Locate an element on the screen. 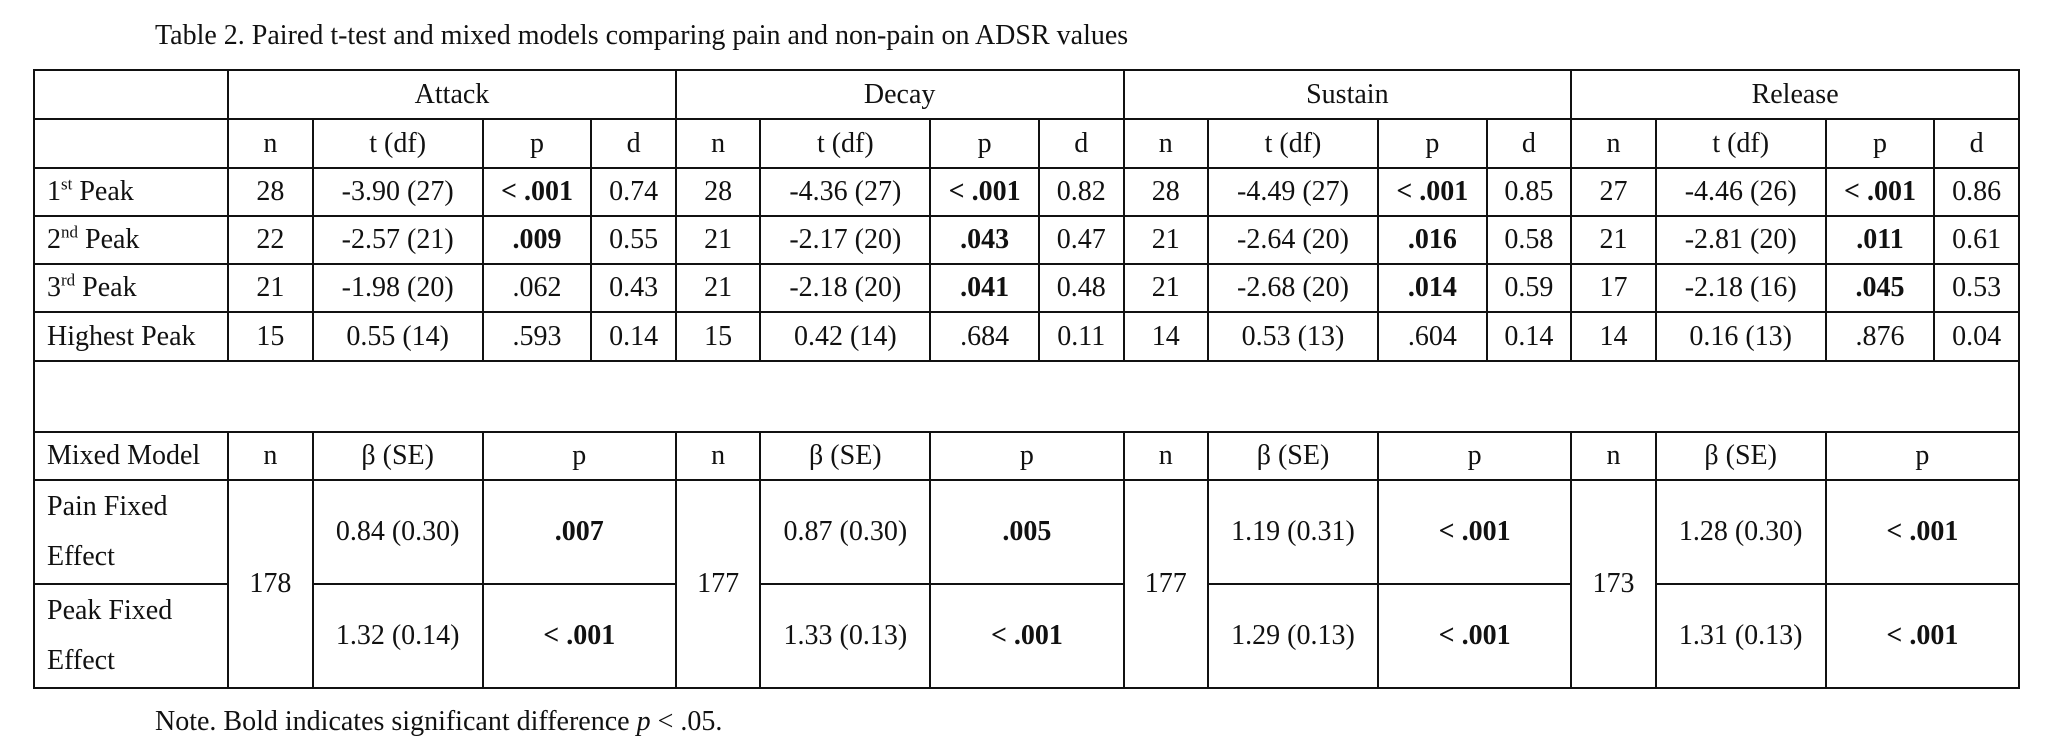 The width and height of the screenshot is (2052, 748). n-cell: 27 is located at coordinates (1613, 192).